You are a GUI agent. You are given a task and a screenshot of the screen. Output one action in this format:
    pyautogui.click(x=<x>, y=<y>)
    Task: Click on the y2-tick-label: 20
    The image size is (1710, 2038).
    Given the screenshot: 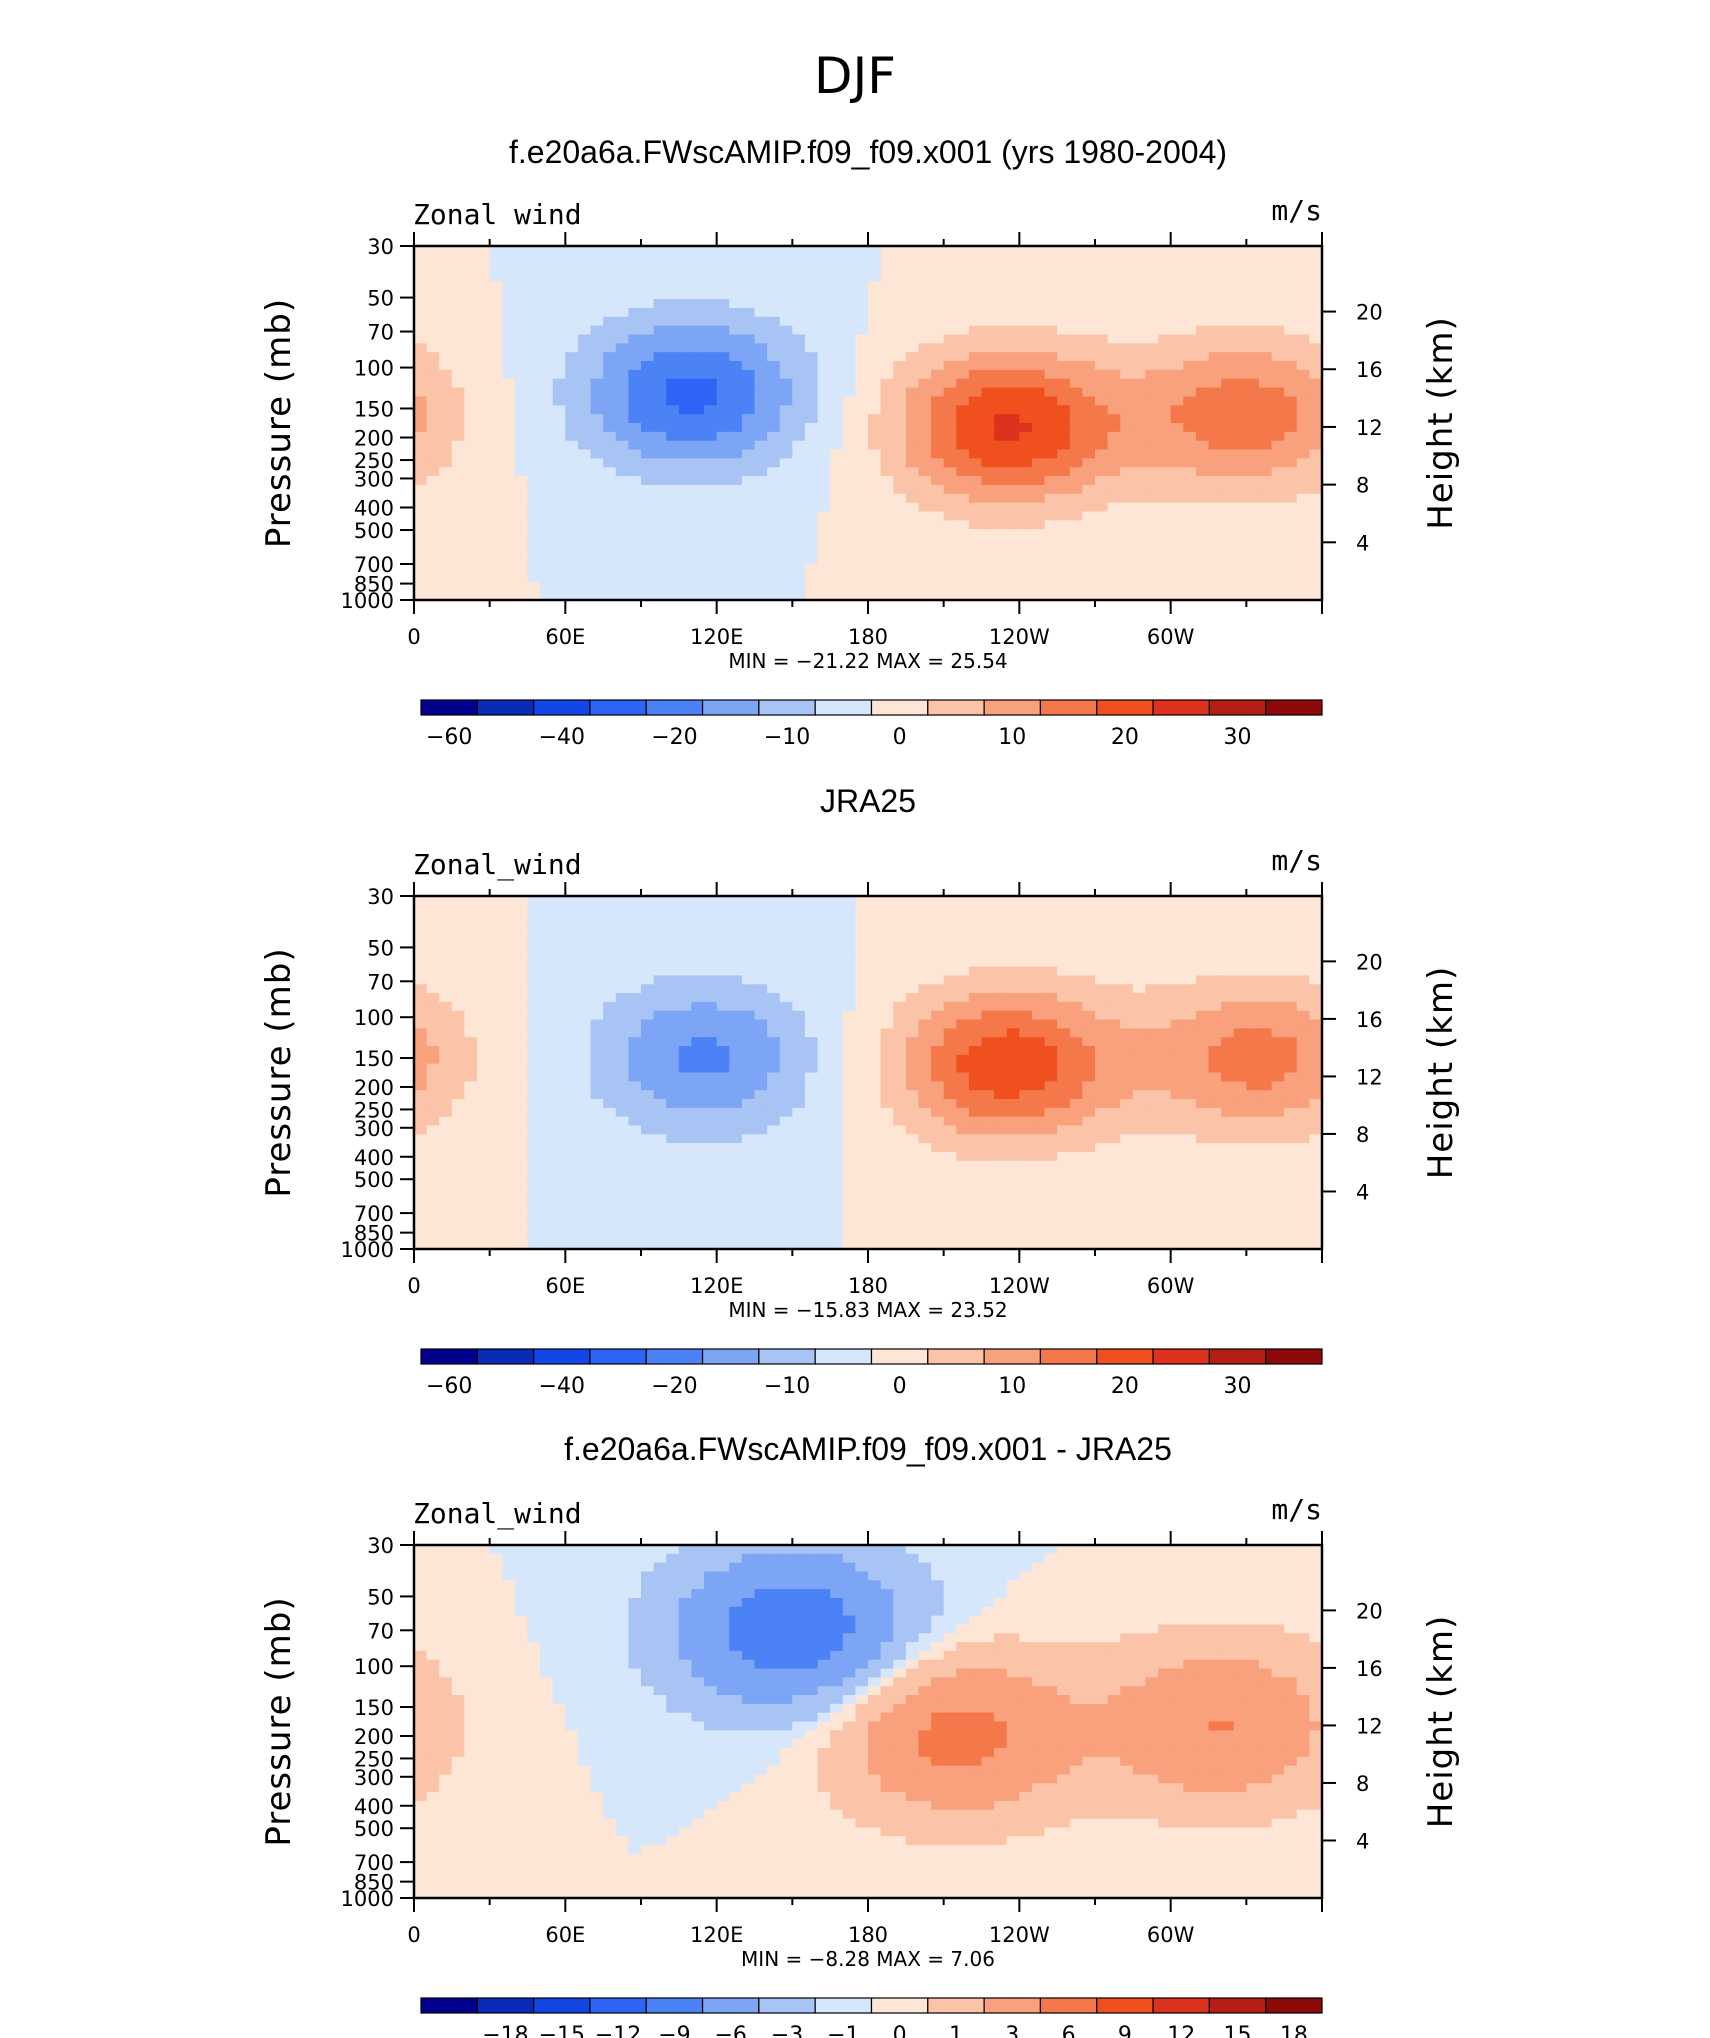 What is the action you would take?
    pyautogui.click(x=1369, y=313)
    